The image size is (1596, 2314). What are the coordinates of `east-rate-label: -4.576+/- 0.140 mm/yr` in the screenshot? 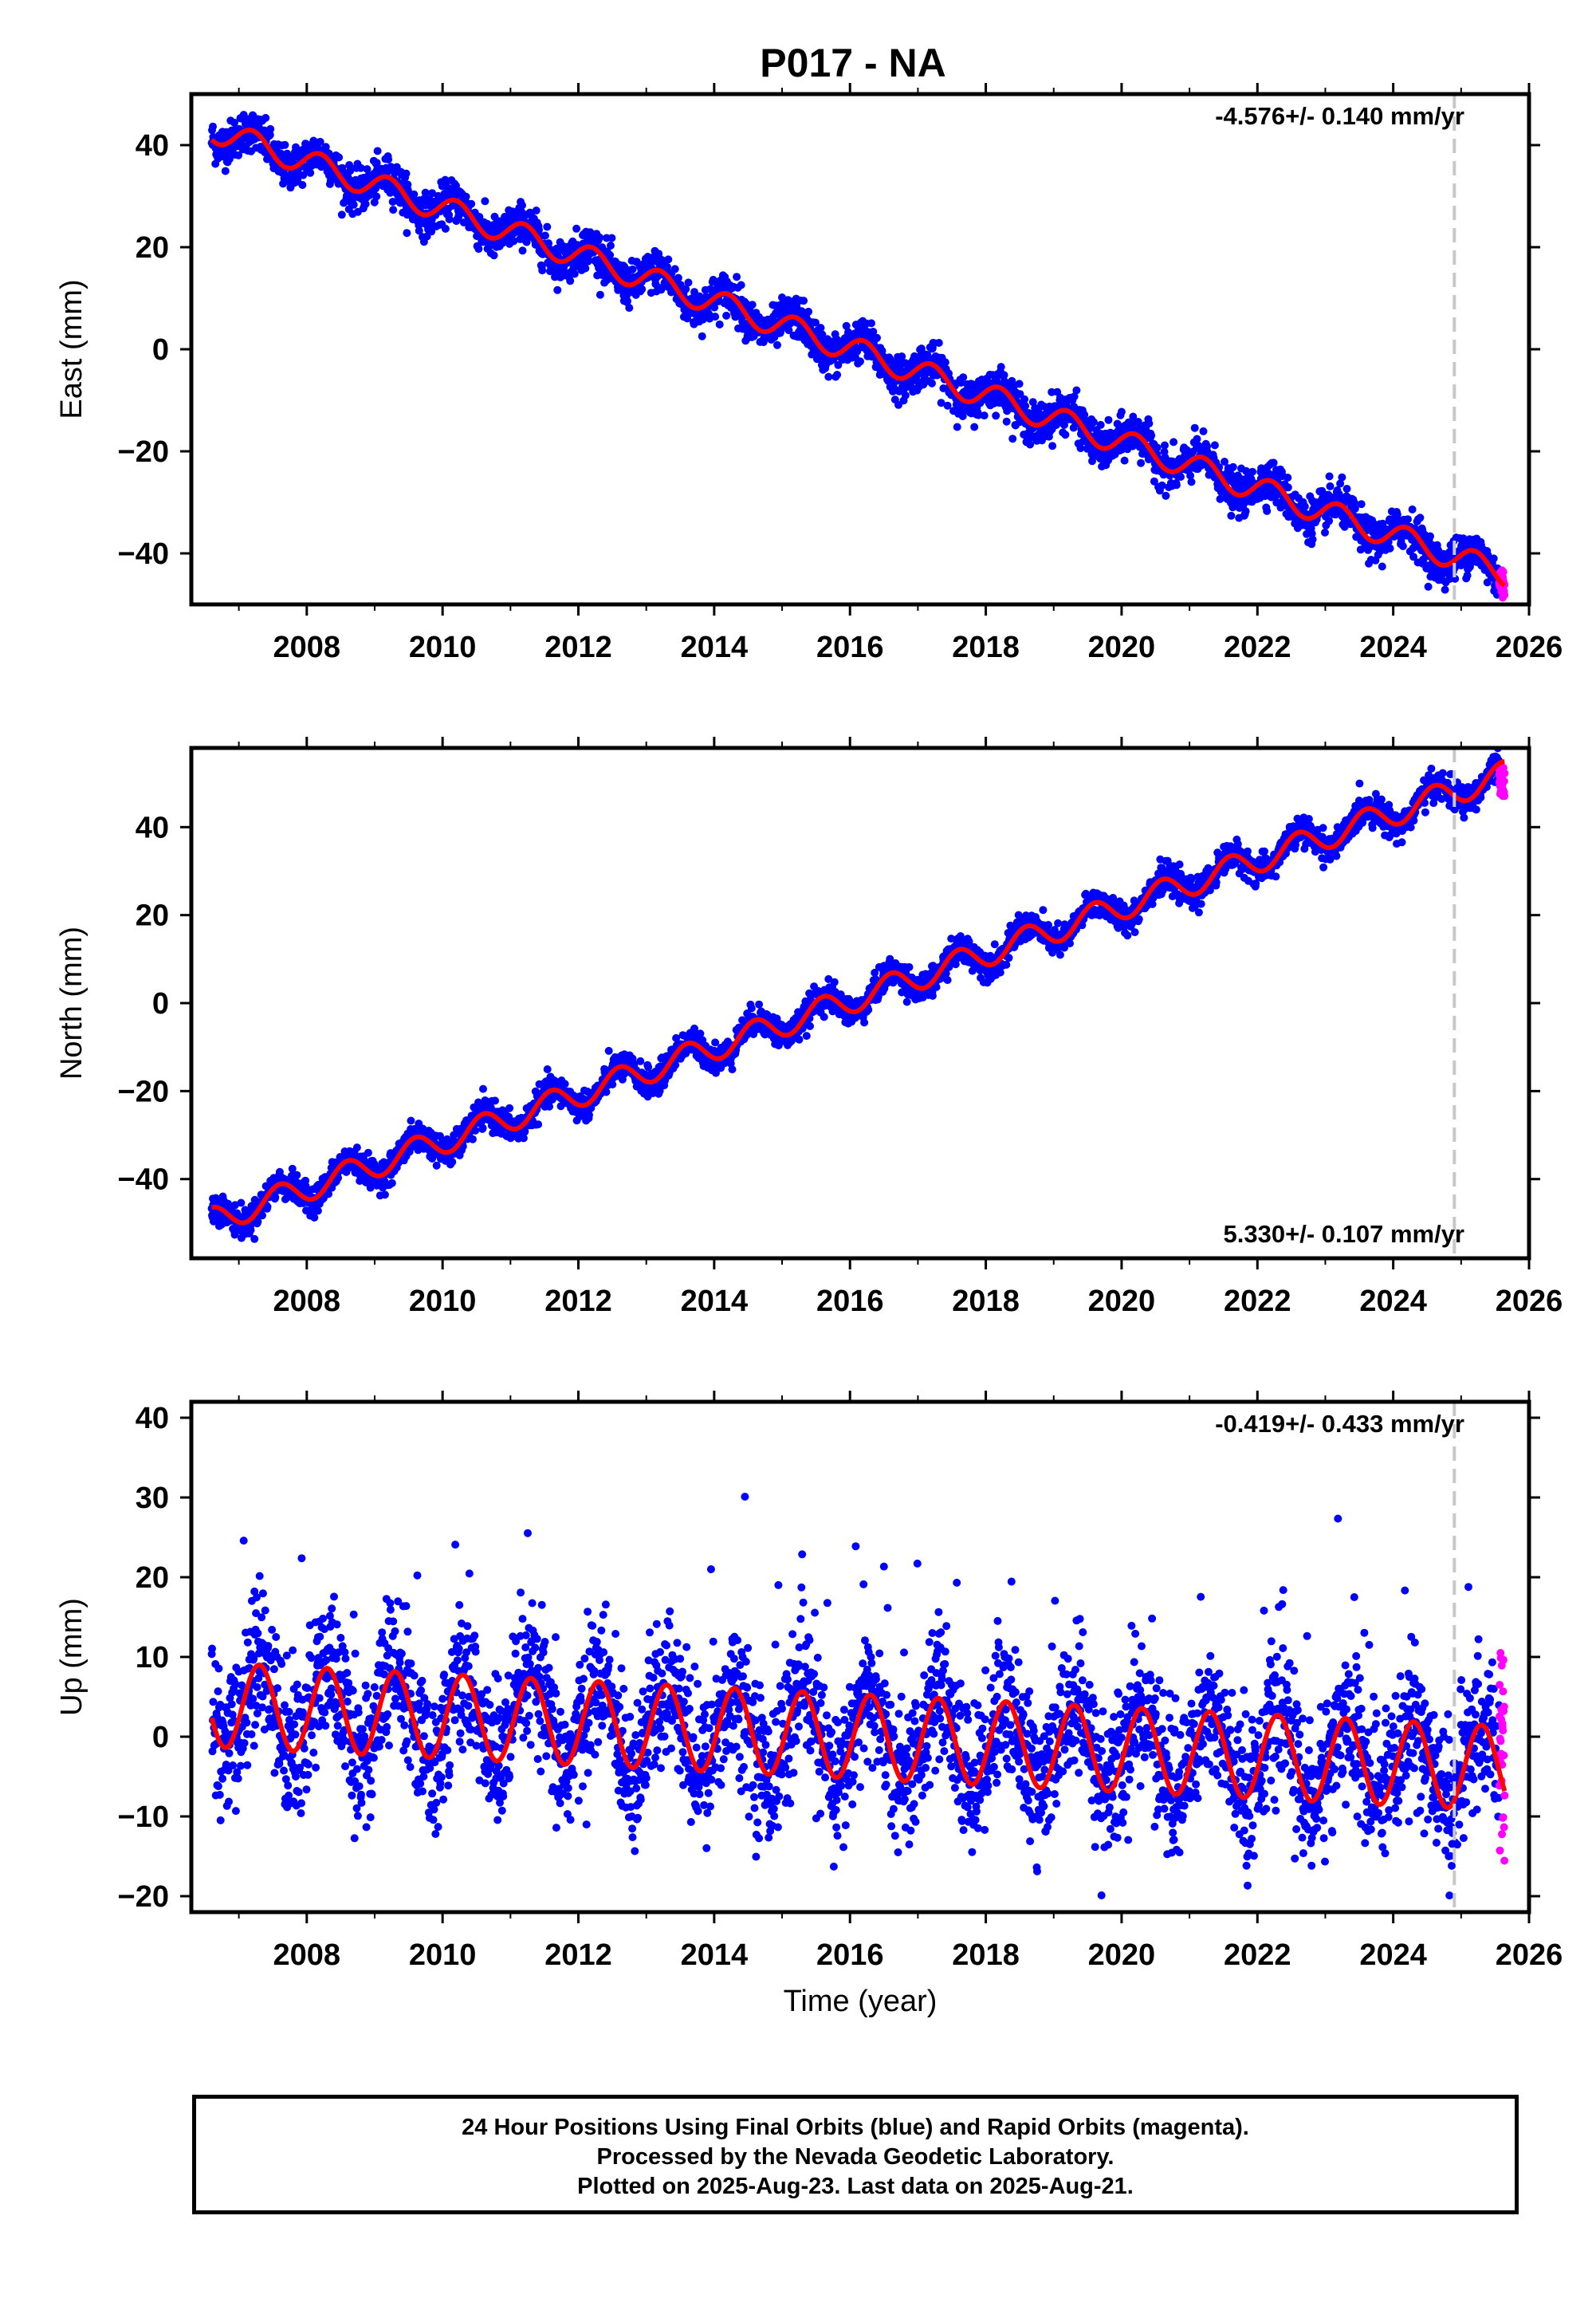 It's located at (1339, 116).